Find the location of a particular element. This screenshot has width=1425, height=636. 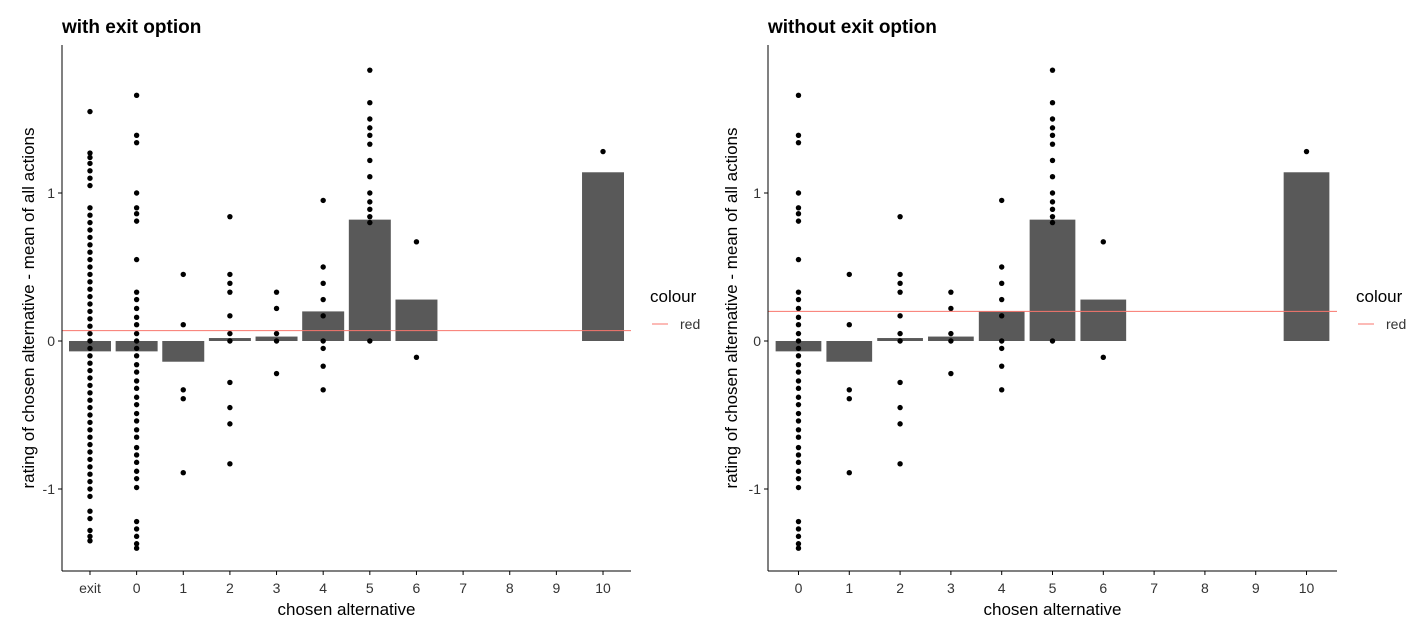

chart-title: with exit option is located at coordinates (131, 27).